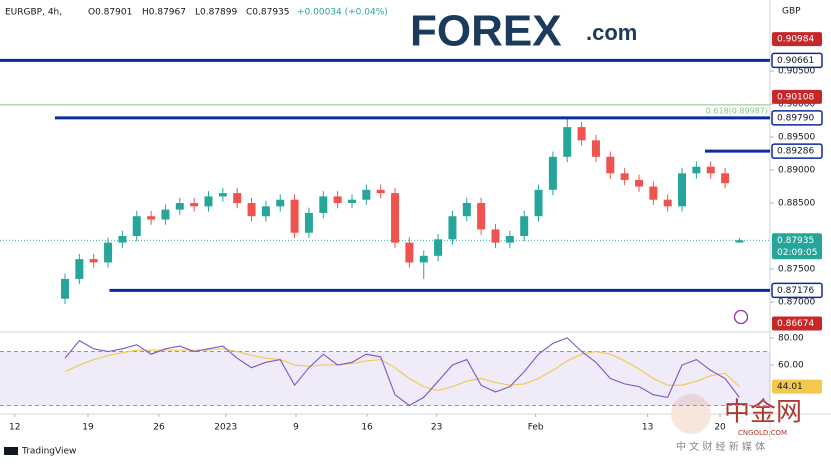 This screenshot has width=831, height=465. I want to click on y-tick-label: 0.89000, so click(796, 171).